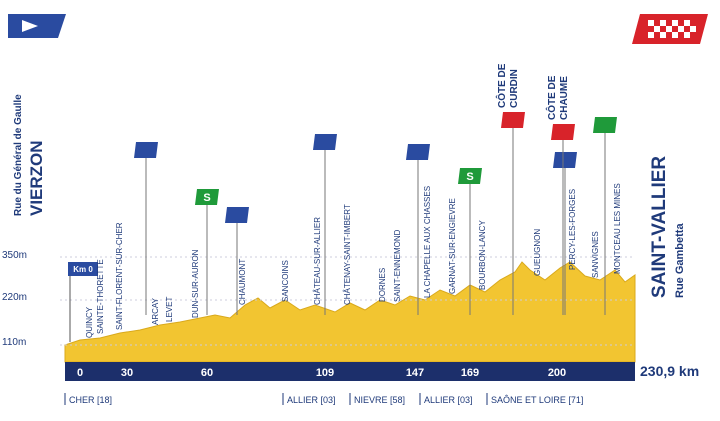 The width and height of the screenshot is (720, 421). Describe the element at coordinates (80, 373) in the screenshot. I see `km-label: 0` at that location.